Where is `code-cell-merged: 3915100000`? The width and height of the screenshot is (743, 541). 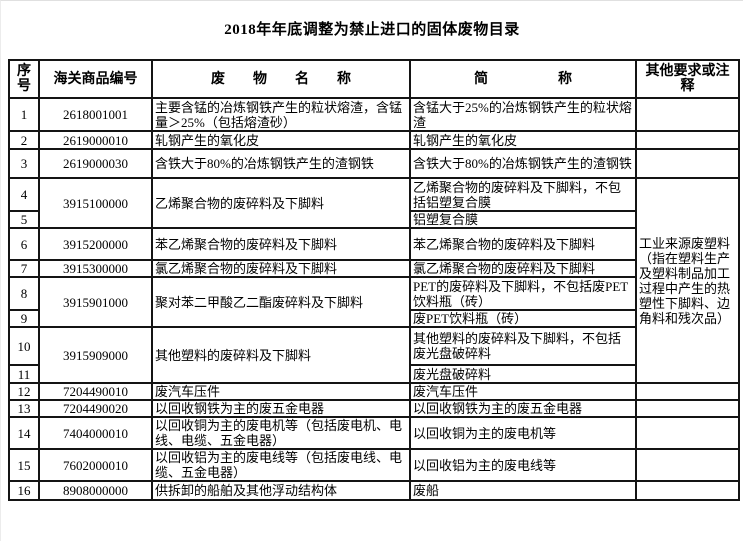
code-cell-merged: 3915100000 is located at coordinates (95, 203).